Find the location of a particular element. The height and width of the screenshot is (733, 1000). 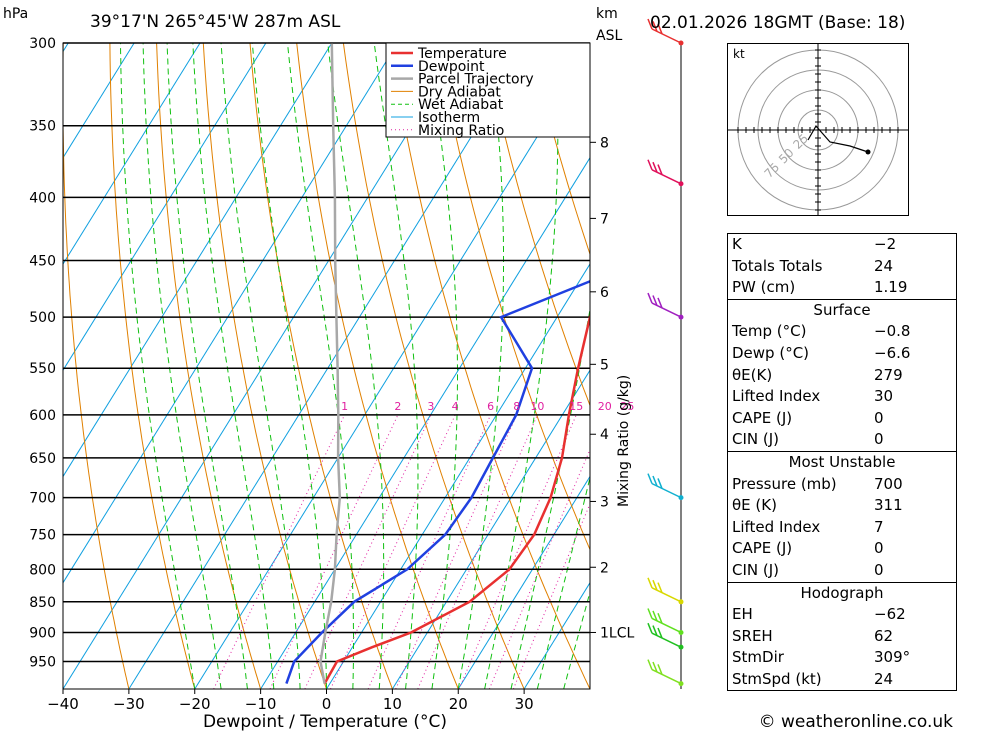

legend-label: Mixing Ratio is located at coordinates (461, 131).